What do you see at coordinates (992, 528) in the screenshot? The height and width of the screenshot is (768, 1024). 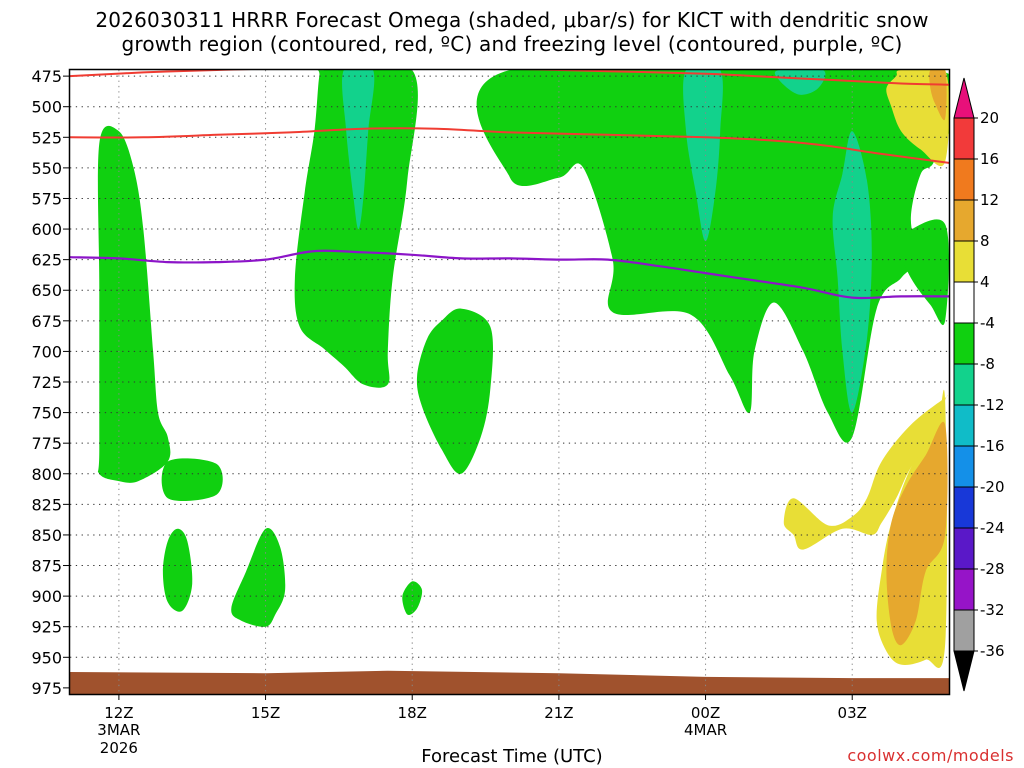 I see `colorbar-label-10: -24` at bounding box center [992, 528].